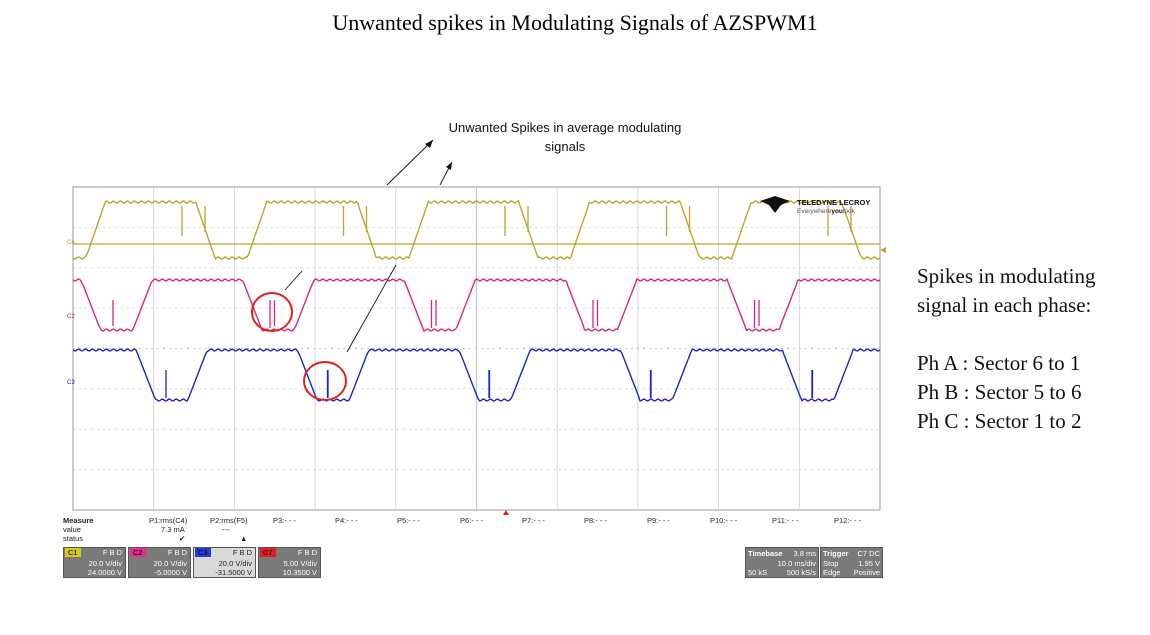 The height and width of the screenshot is (635, 1150). What do you see at coordinates (831, 563) in the screenshot?
I see `trigger-mode: Stop` at bounding box center [831, 563].